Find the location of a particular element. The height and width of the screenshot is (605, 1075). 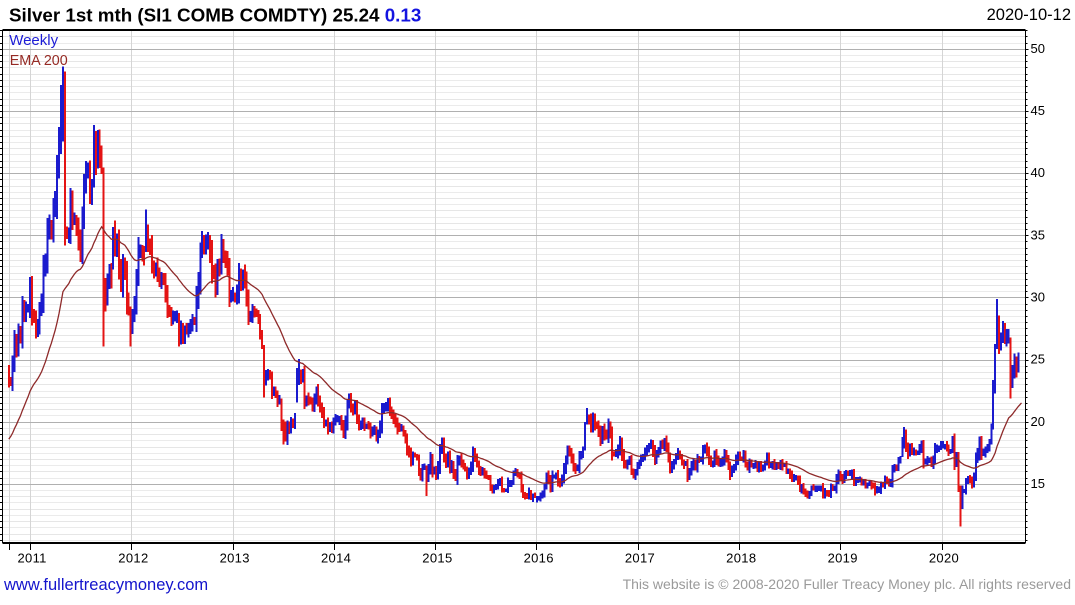

svg-text: EMA 200 is located at coordinates (39, 61).